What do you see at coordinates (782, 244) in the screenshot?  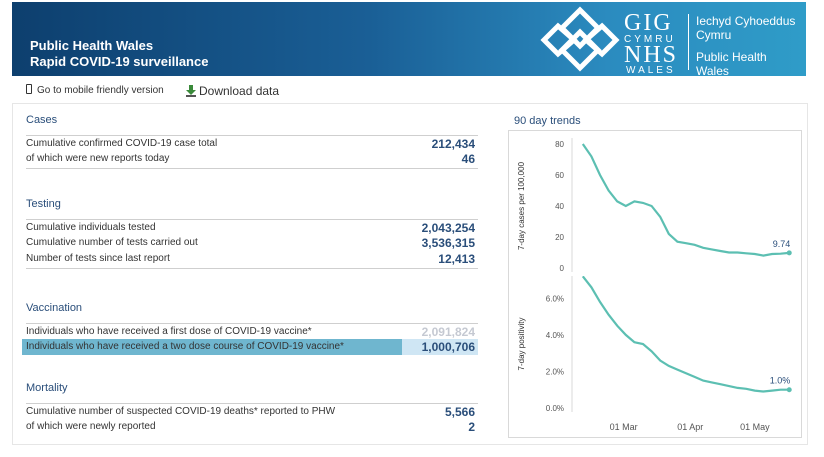 I see `end-value-label: 9.74` at bounding box center [782, 244].